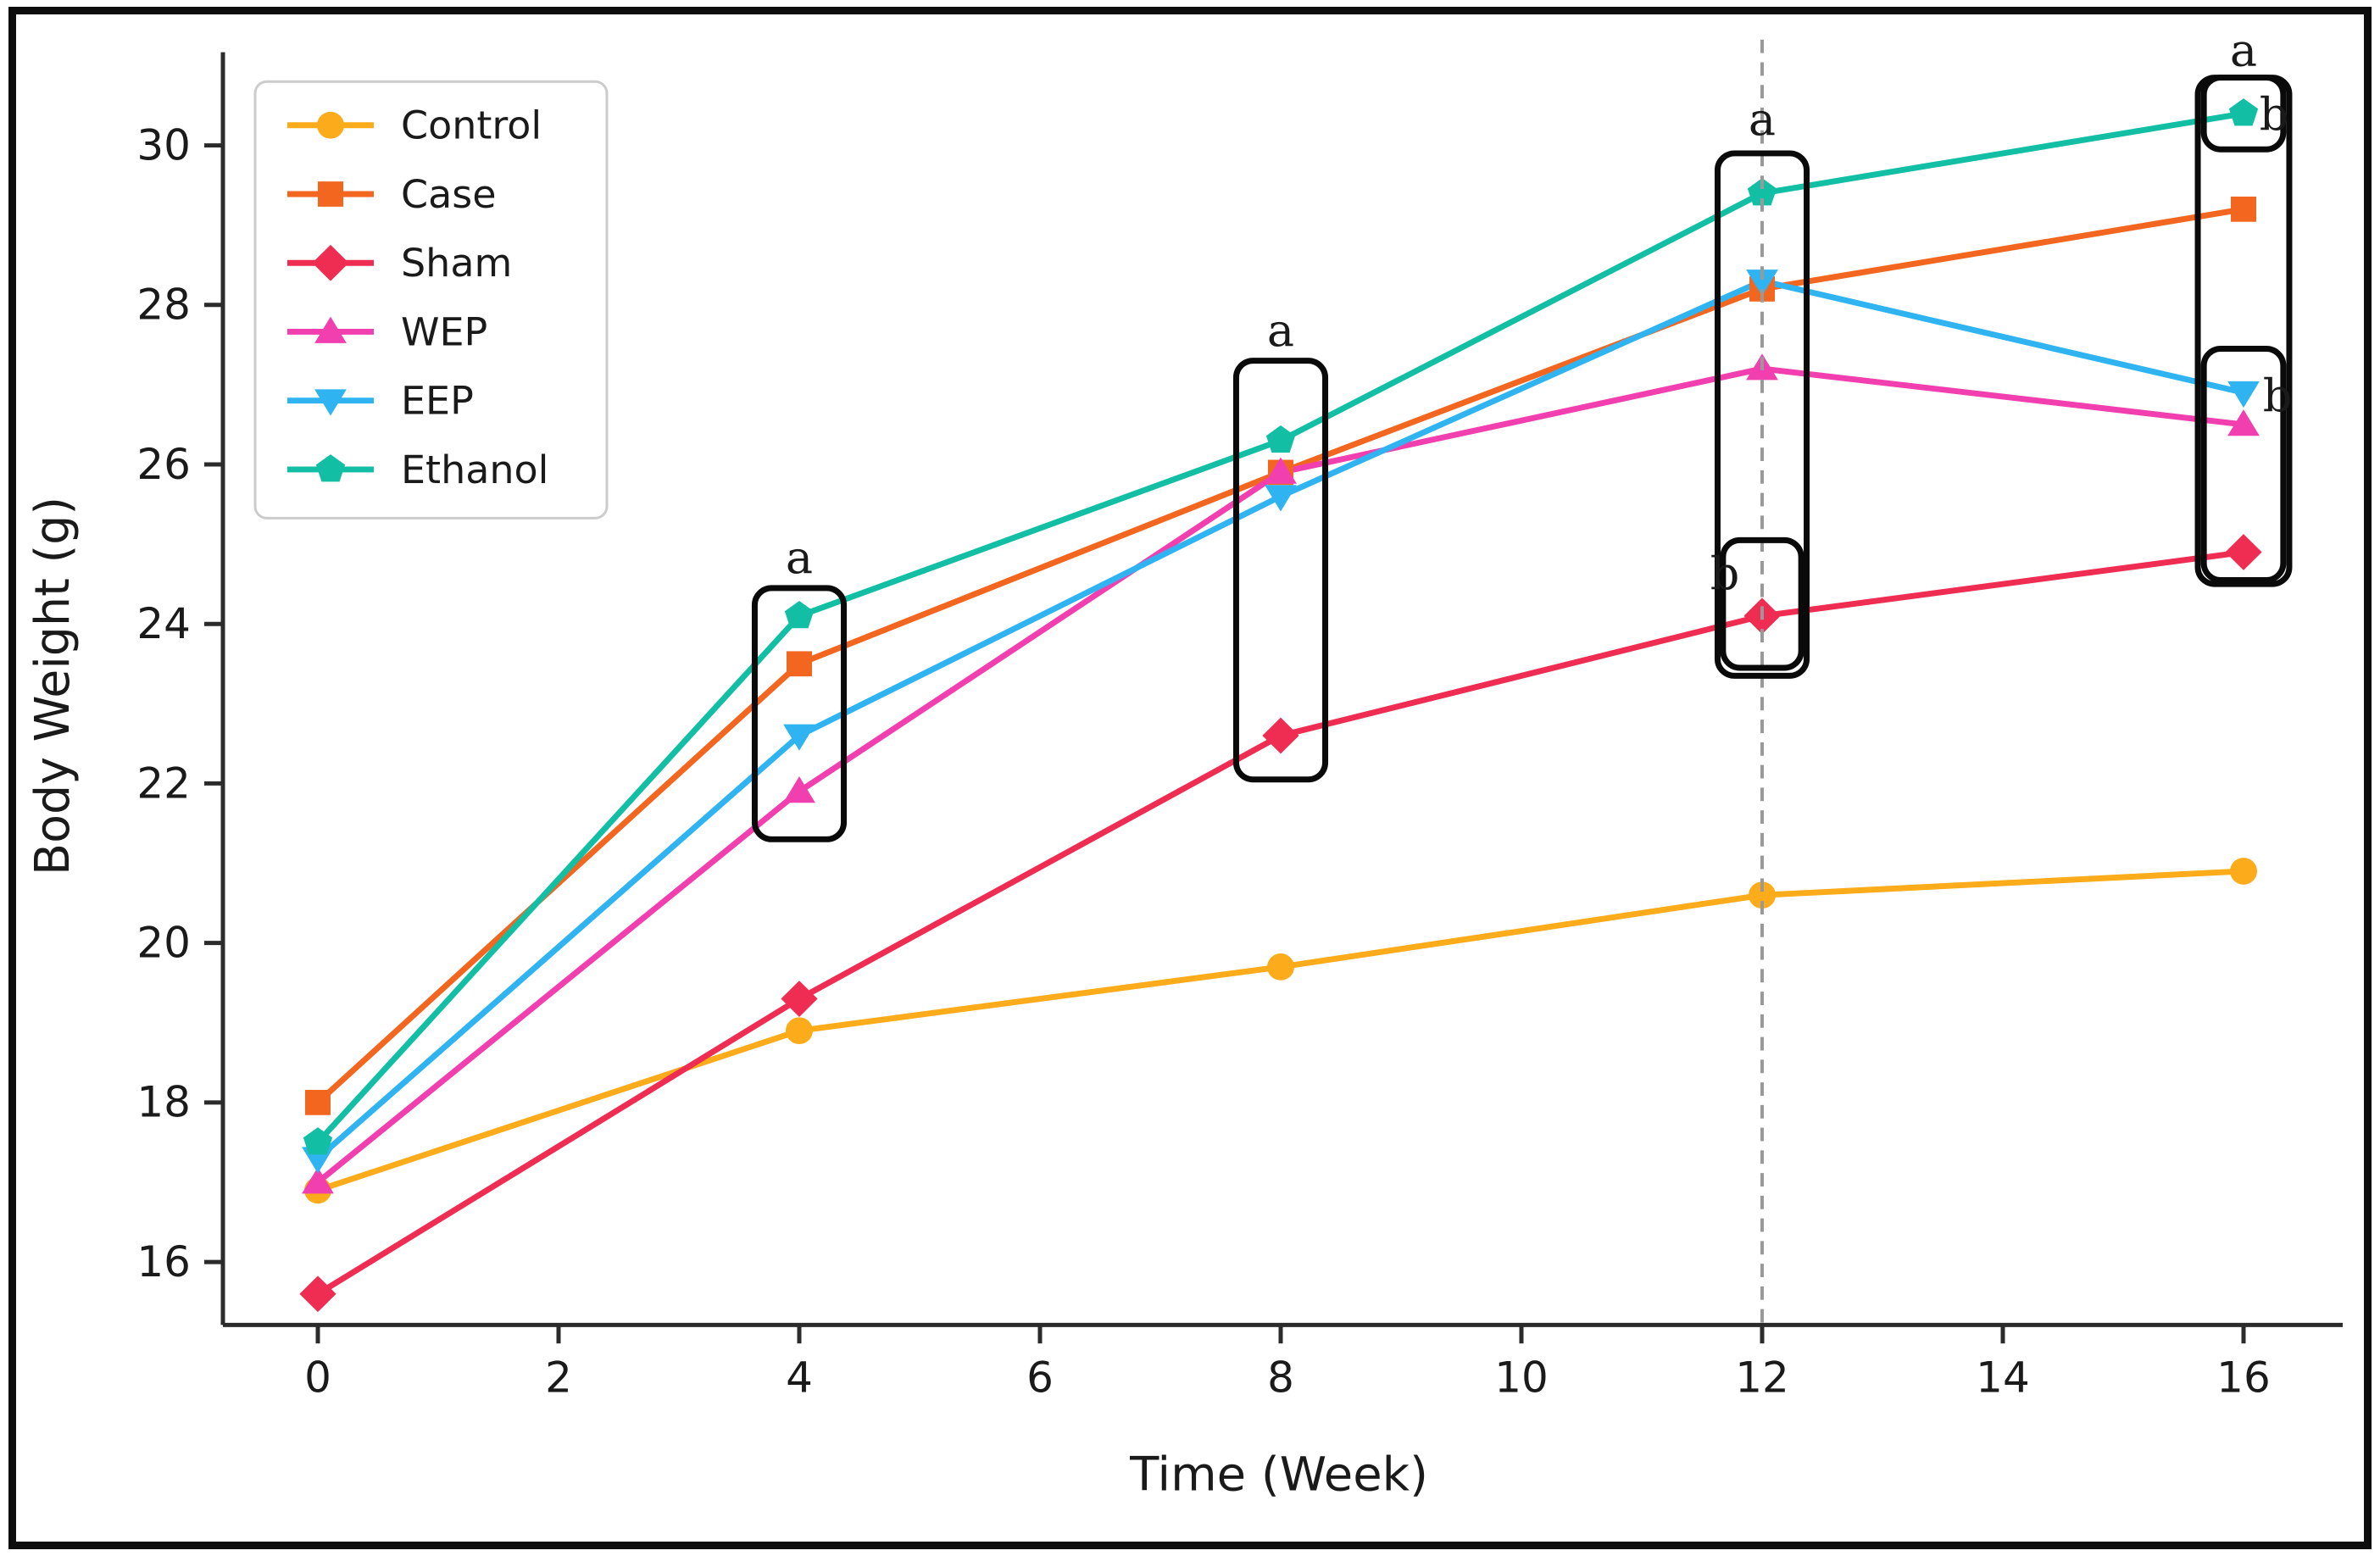 The image size is (2380, 1556). What do you see at coordinates (1278, 1475) in the screenshot?
I see `x-axis-title: Time (Week)` at bounding box center [1278, 1475].